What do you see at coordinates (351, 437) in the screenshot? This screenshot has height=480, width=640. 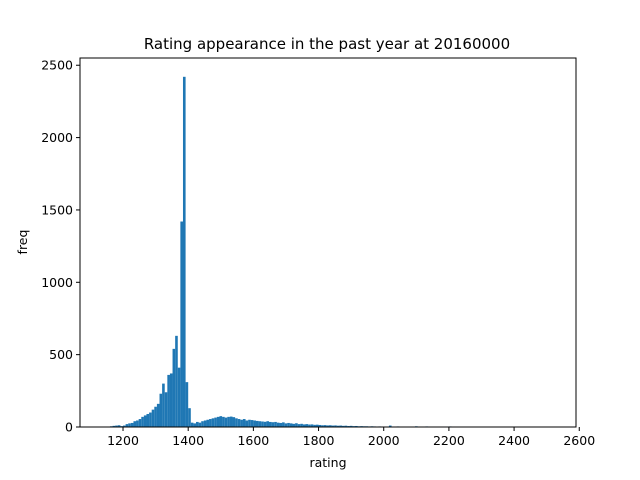 I see `x-ticks-group: 1200 1400 1600 1800 2000 2200 2400 2600` at bounding box center [351, 437].